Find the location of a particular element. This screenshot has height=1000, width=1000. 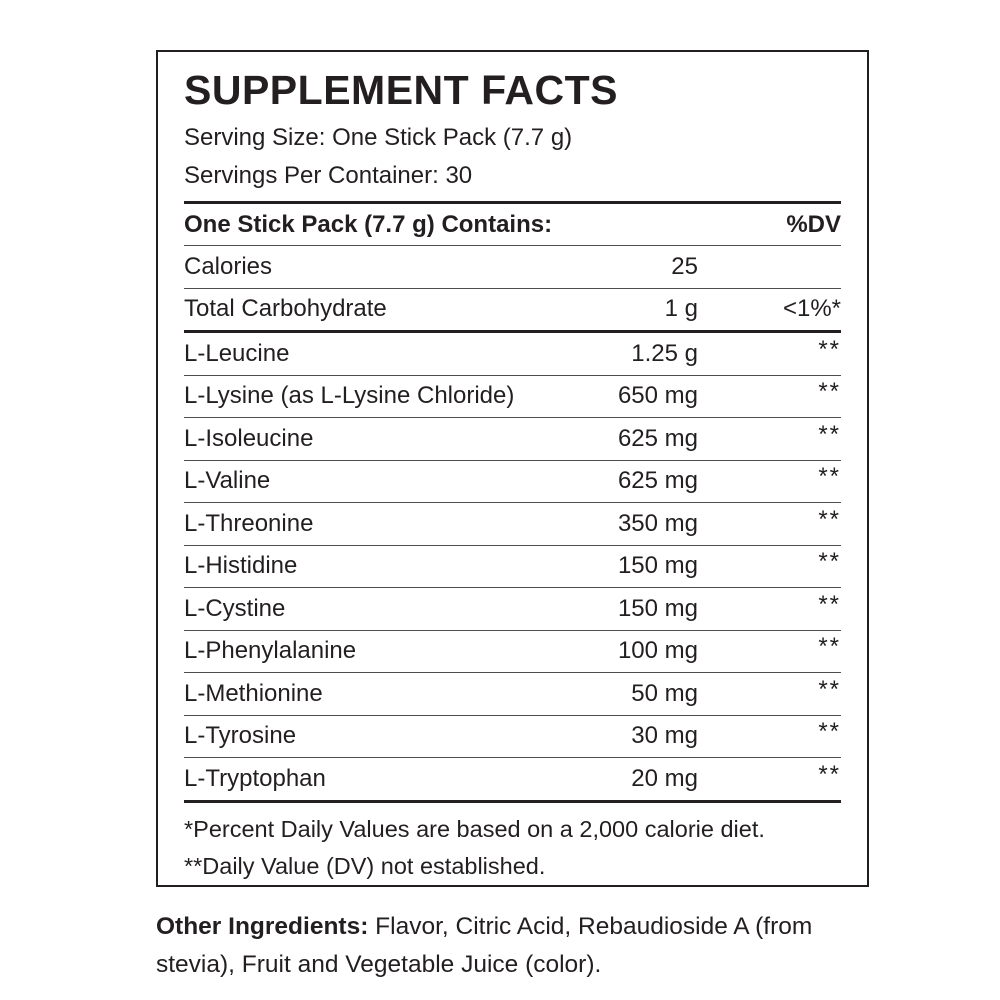

table-header-label: One Stick Pack (7.7 g) Contains: is located at coordinates (368, 224).